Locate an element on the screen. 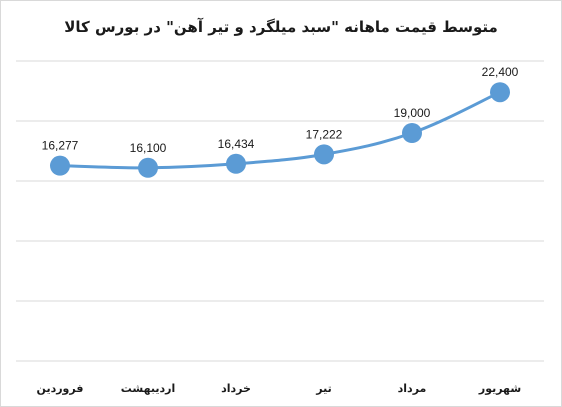 The height and width of the screenshot is (407, 562). x-tick-label: مرداد is located at coordinates (412, 388).